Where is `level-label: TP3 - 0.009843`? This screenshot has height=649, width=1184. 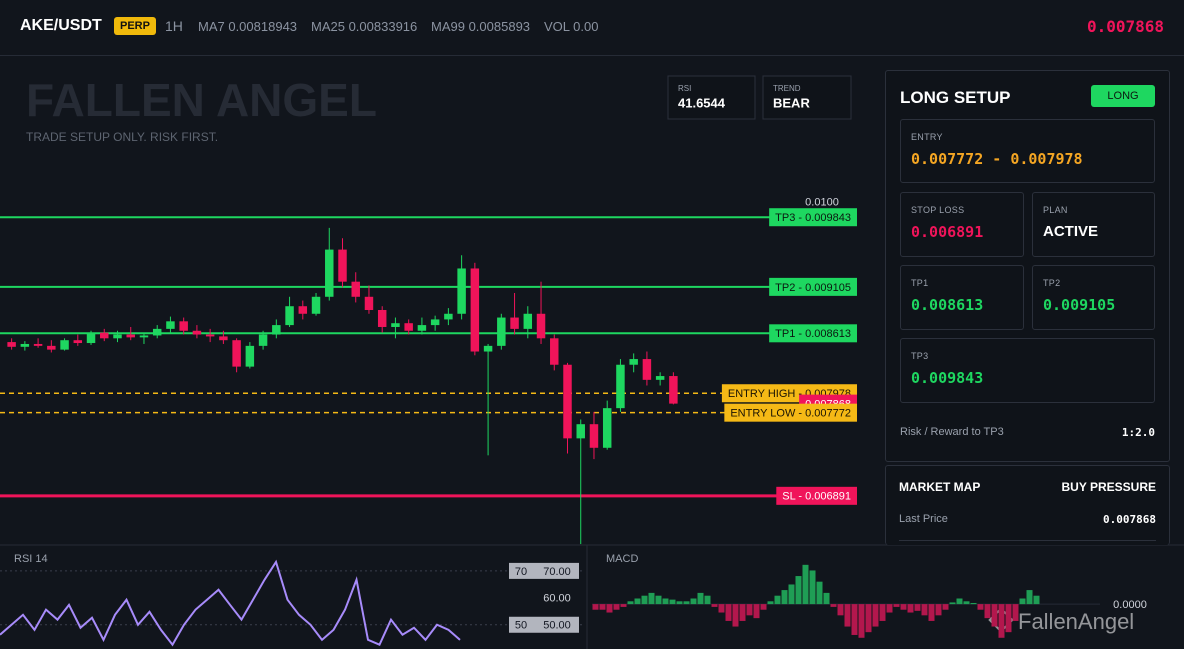 level-label: TP3 - 0.009843 is located at coordinates (813, 218).